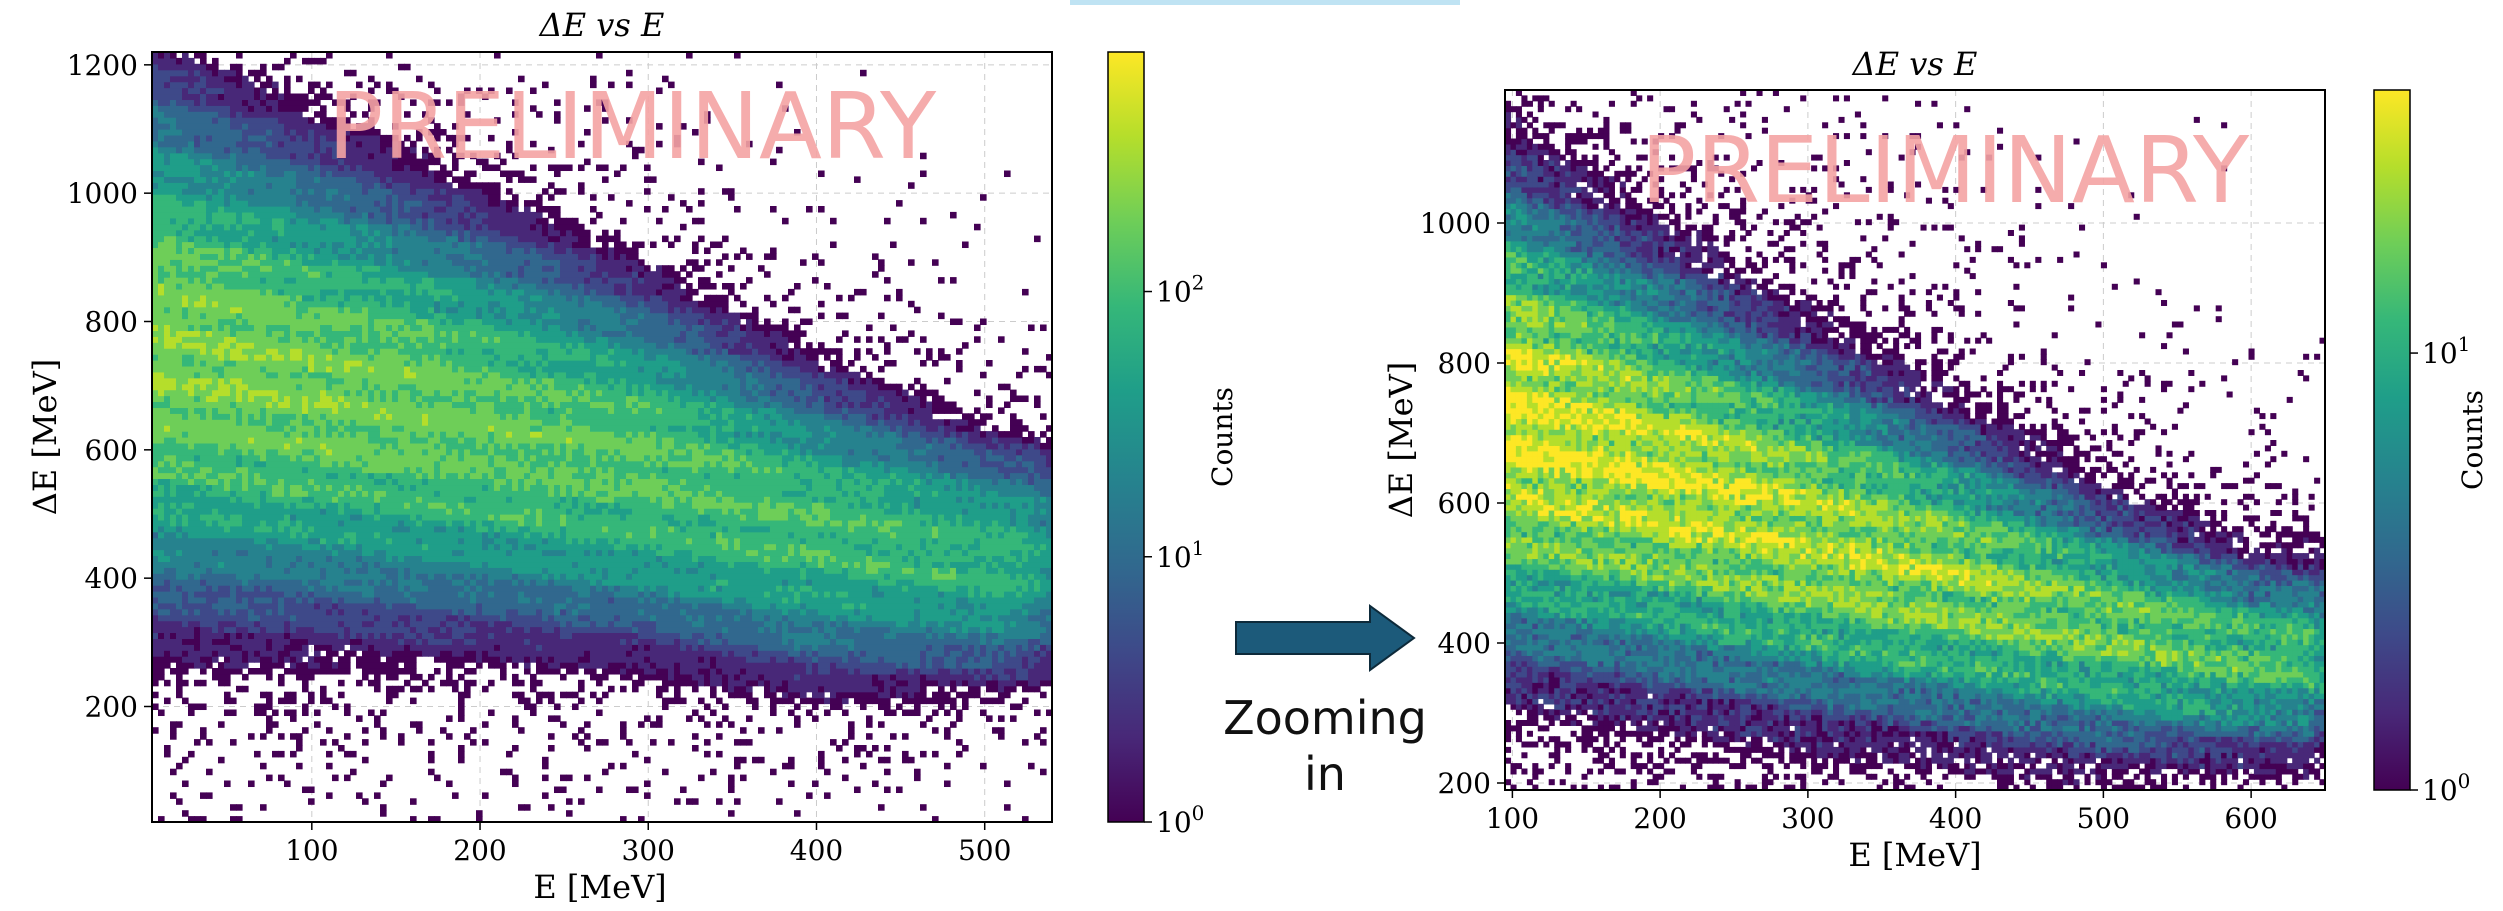  Describe the element at coordinates (111, 578) in the screenshot. I see `chart-left-y-tick-label: 400` at that location.